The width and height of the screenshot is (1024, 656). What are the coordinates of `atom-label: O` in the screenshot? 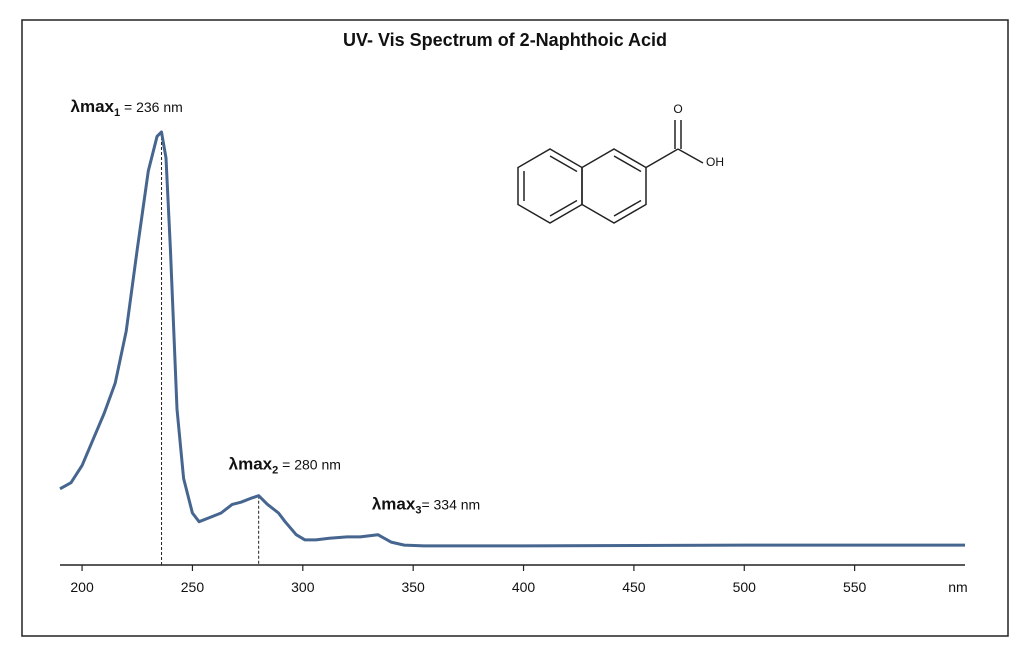 It's located at (677, 109).